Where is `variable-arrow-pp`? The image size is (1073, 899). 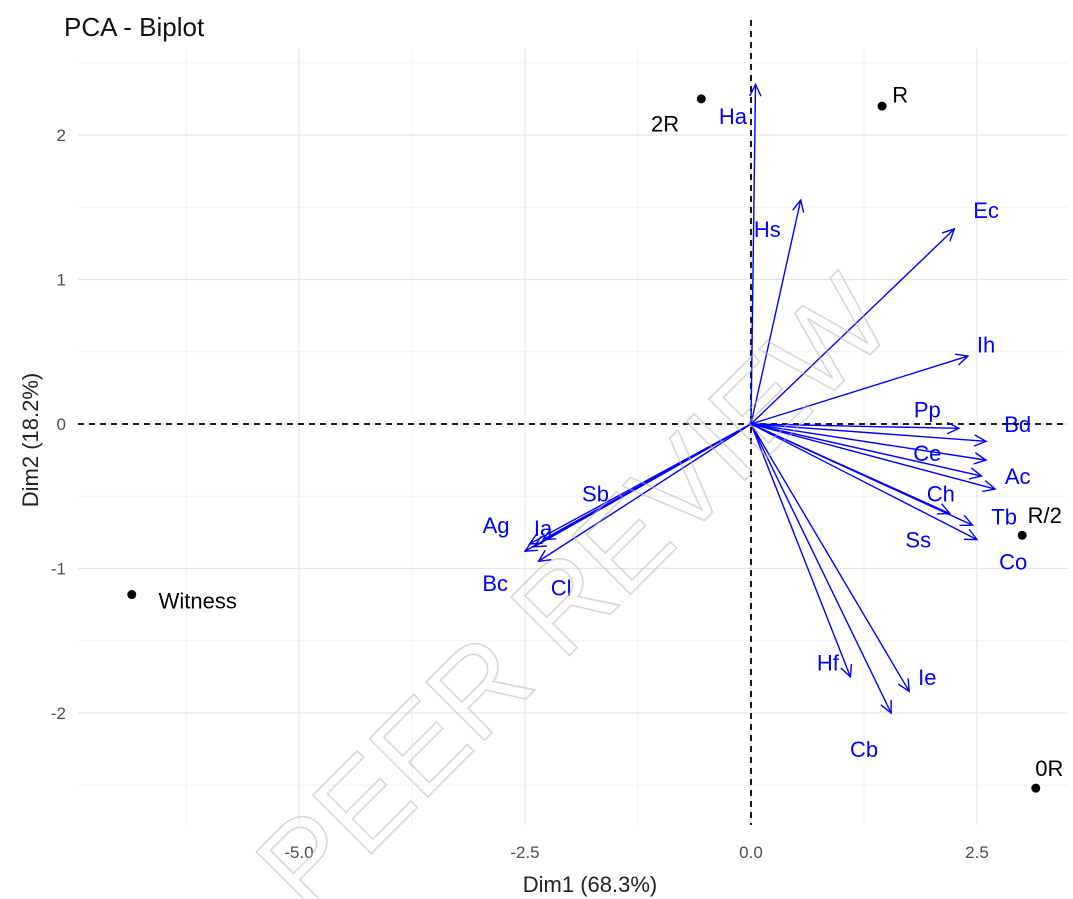 variable-arrow-pp is located at coordinates (854, 426).